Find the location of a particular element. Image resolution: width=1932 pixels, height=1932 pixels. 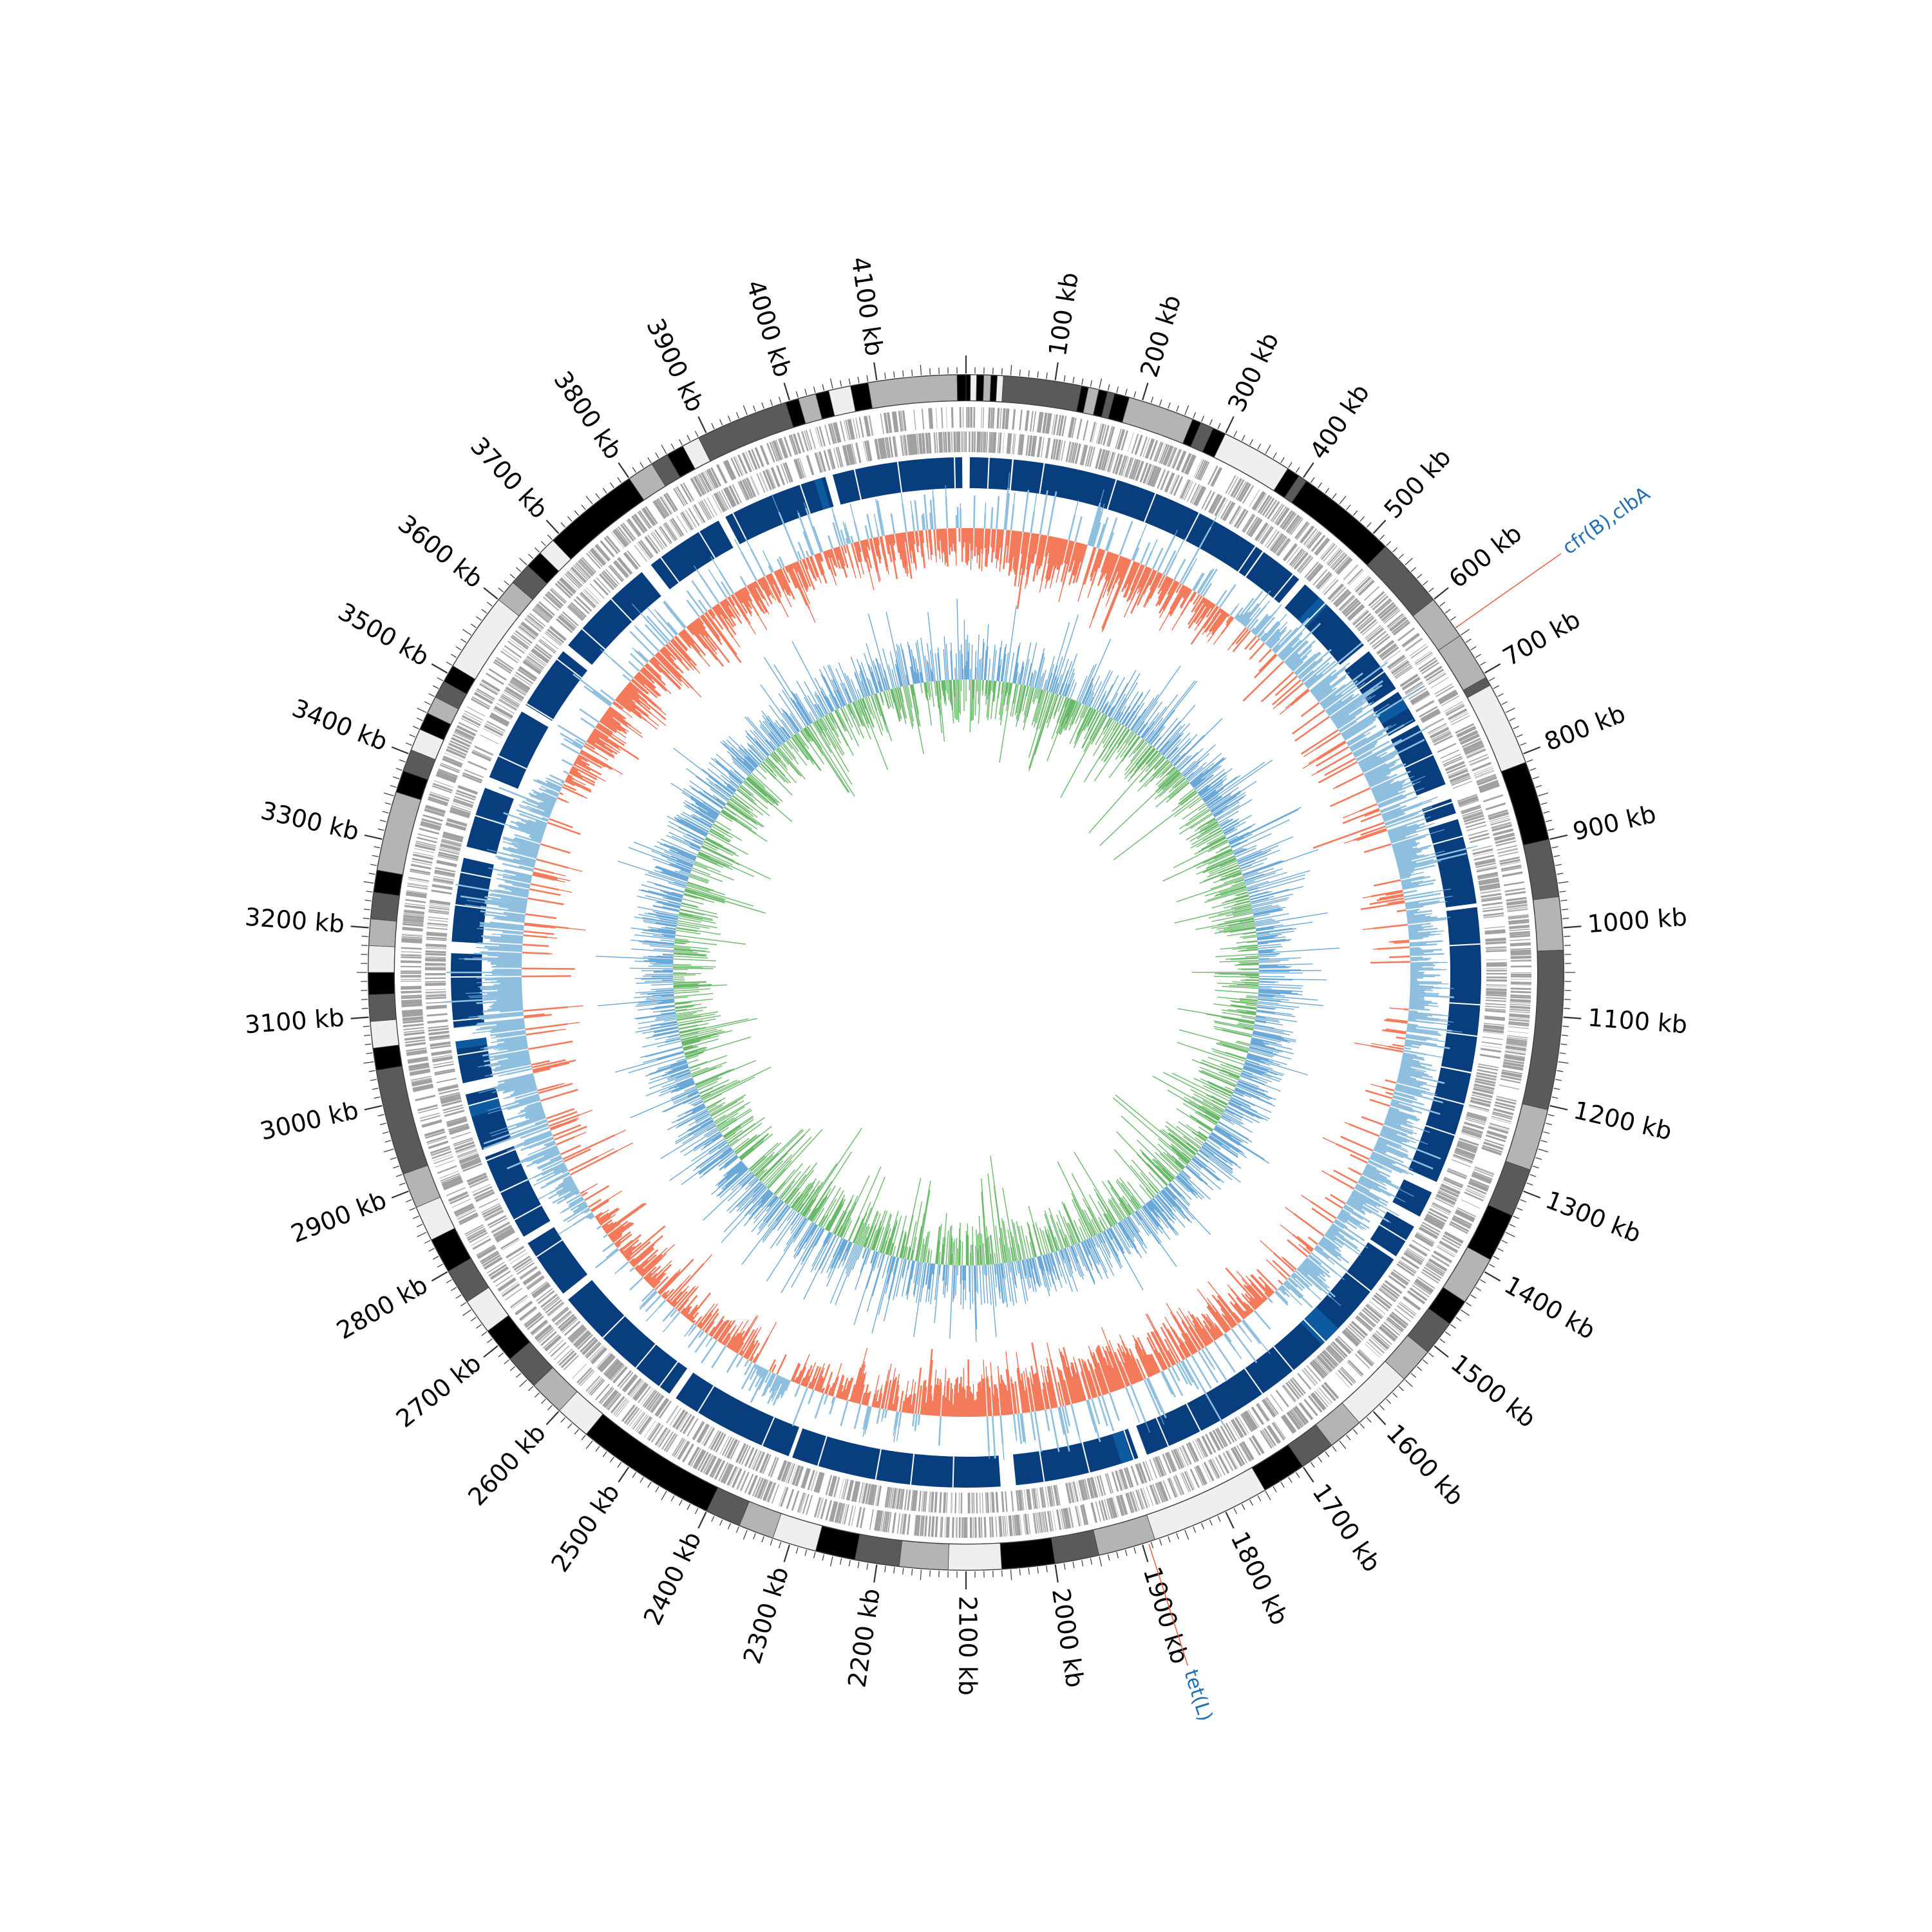

scale-label: 3400 kb is located at coordinates (340, 725).